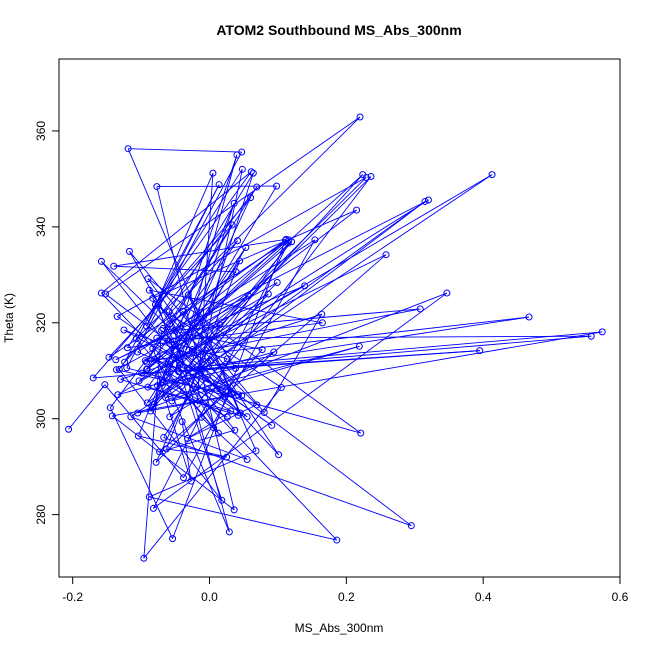 This screenshot has width=650, height=650. Describe the element at coordinates (72, 597) in the screenshot. I see `x-tick-label: -0.2` at that location.